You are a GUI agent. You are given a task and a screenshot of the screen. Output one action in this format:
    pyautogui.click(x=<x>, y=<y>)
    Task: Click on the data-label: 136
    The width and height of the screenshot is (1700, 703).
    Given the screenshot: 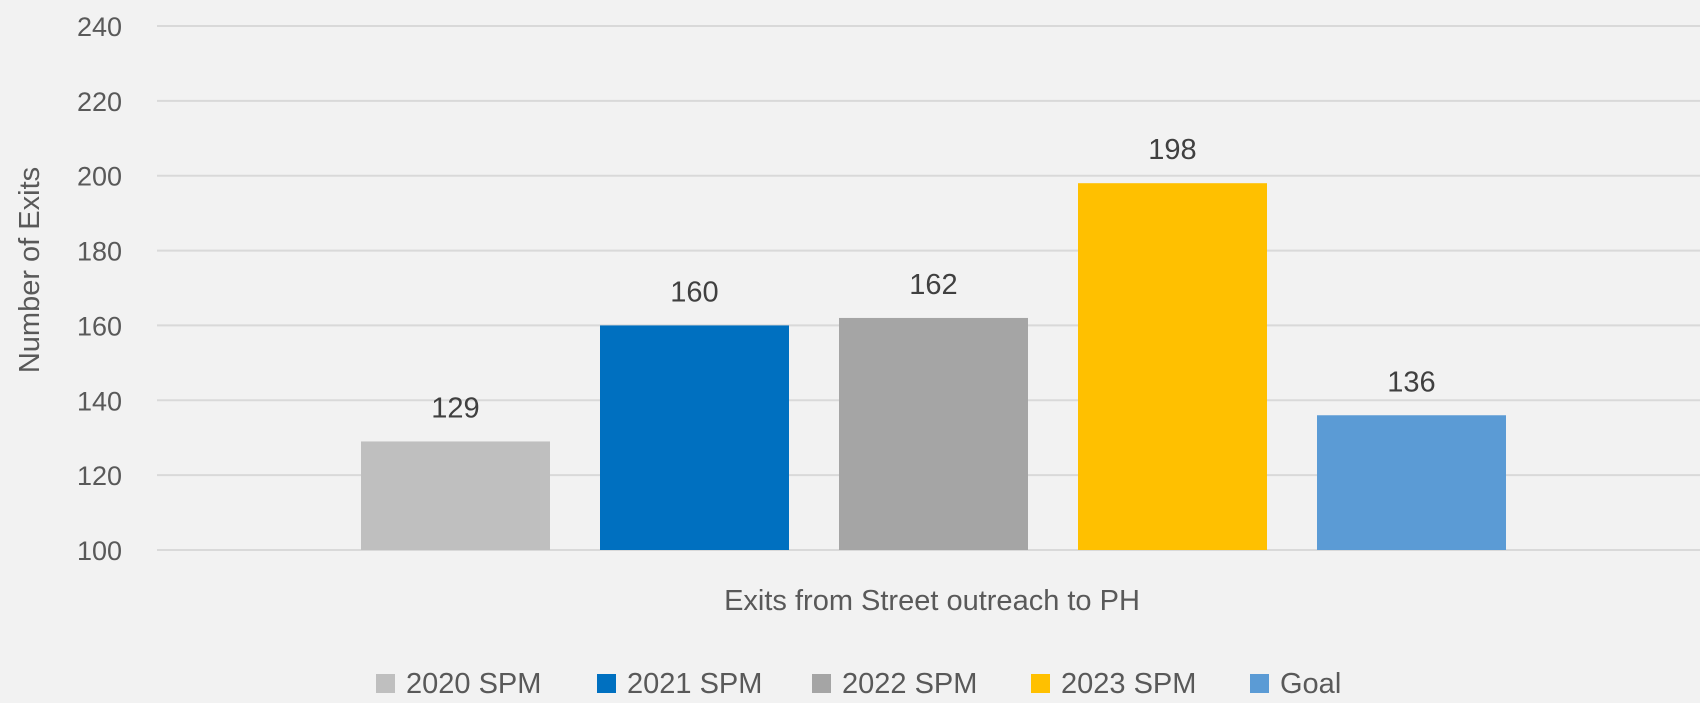 What is the action you would take?
    pyautogui.click(x=1411, y=382)
    